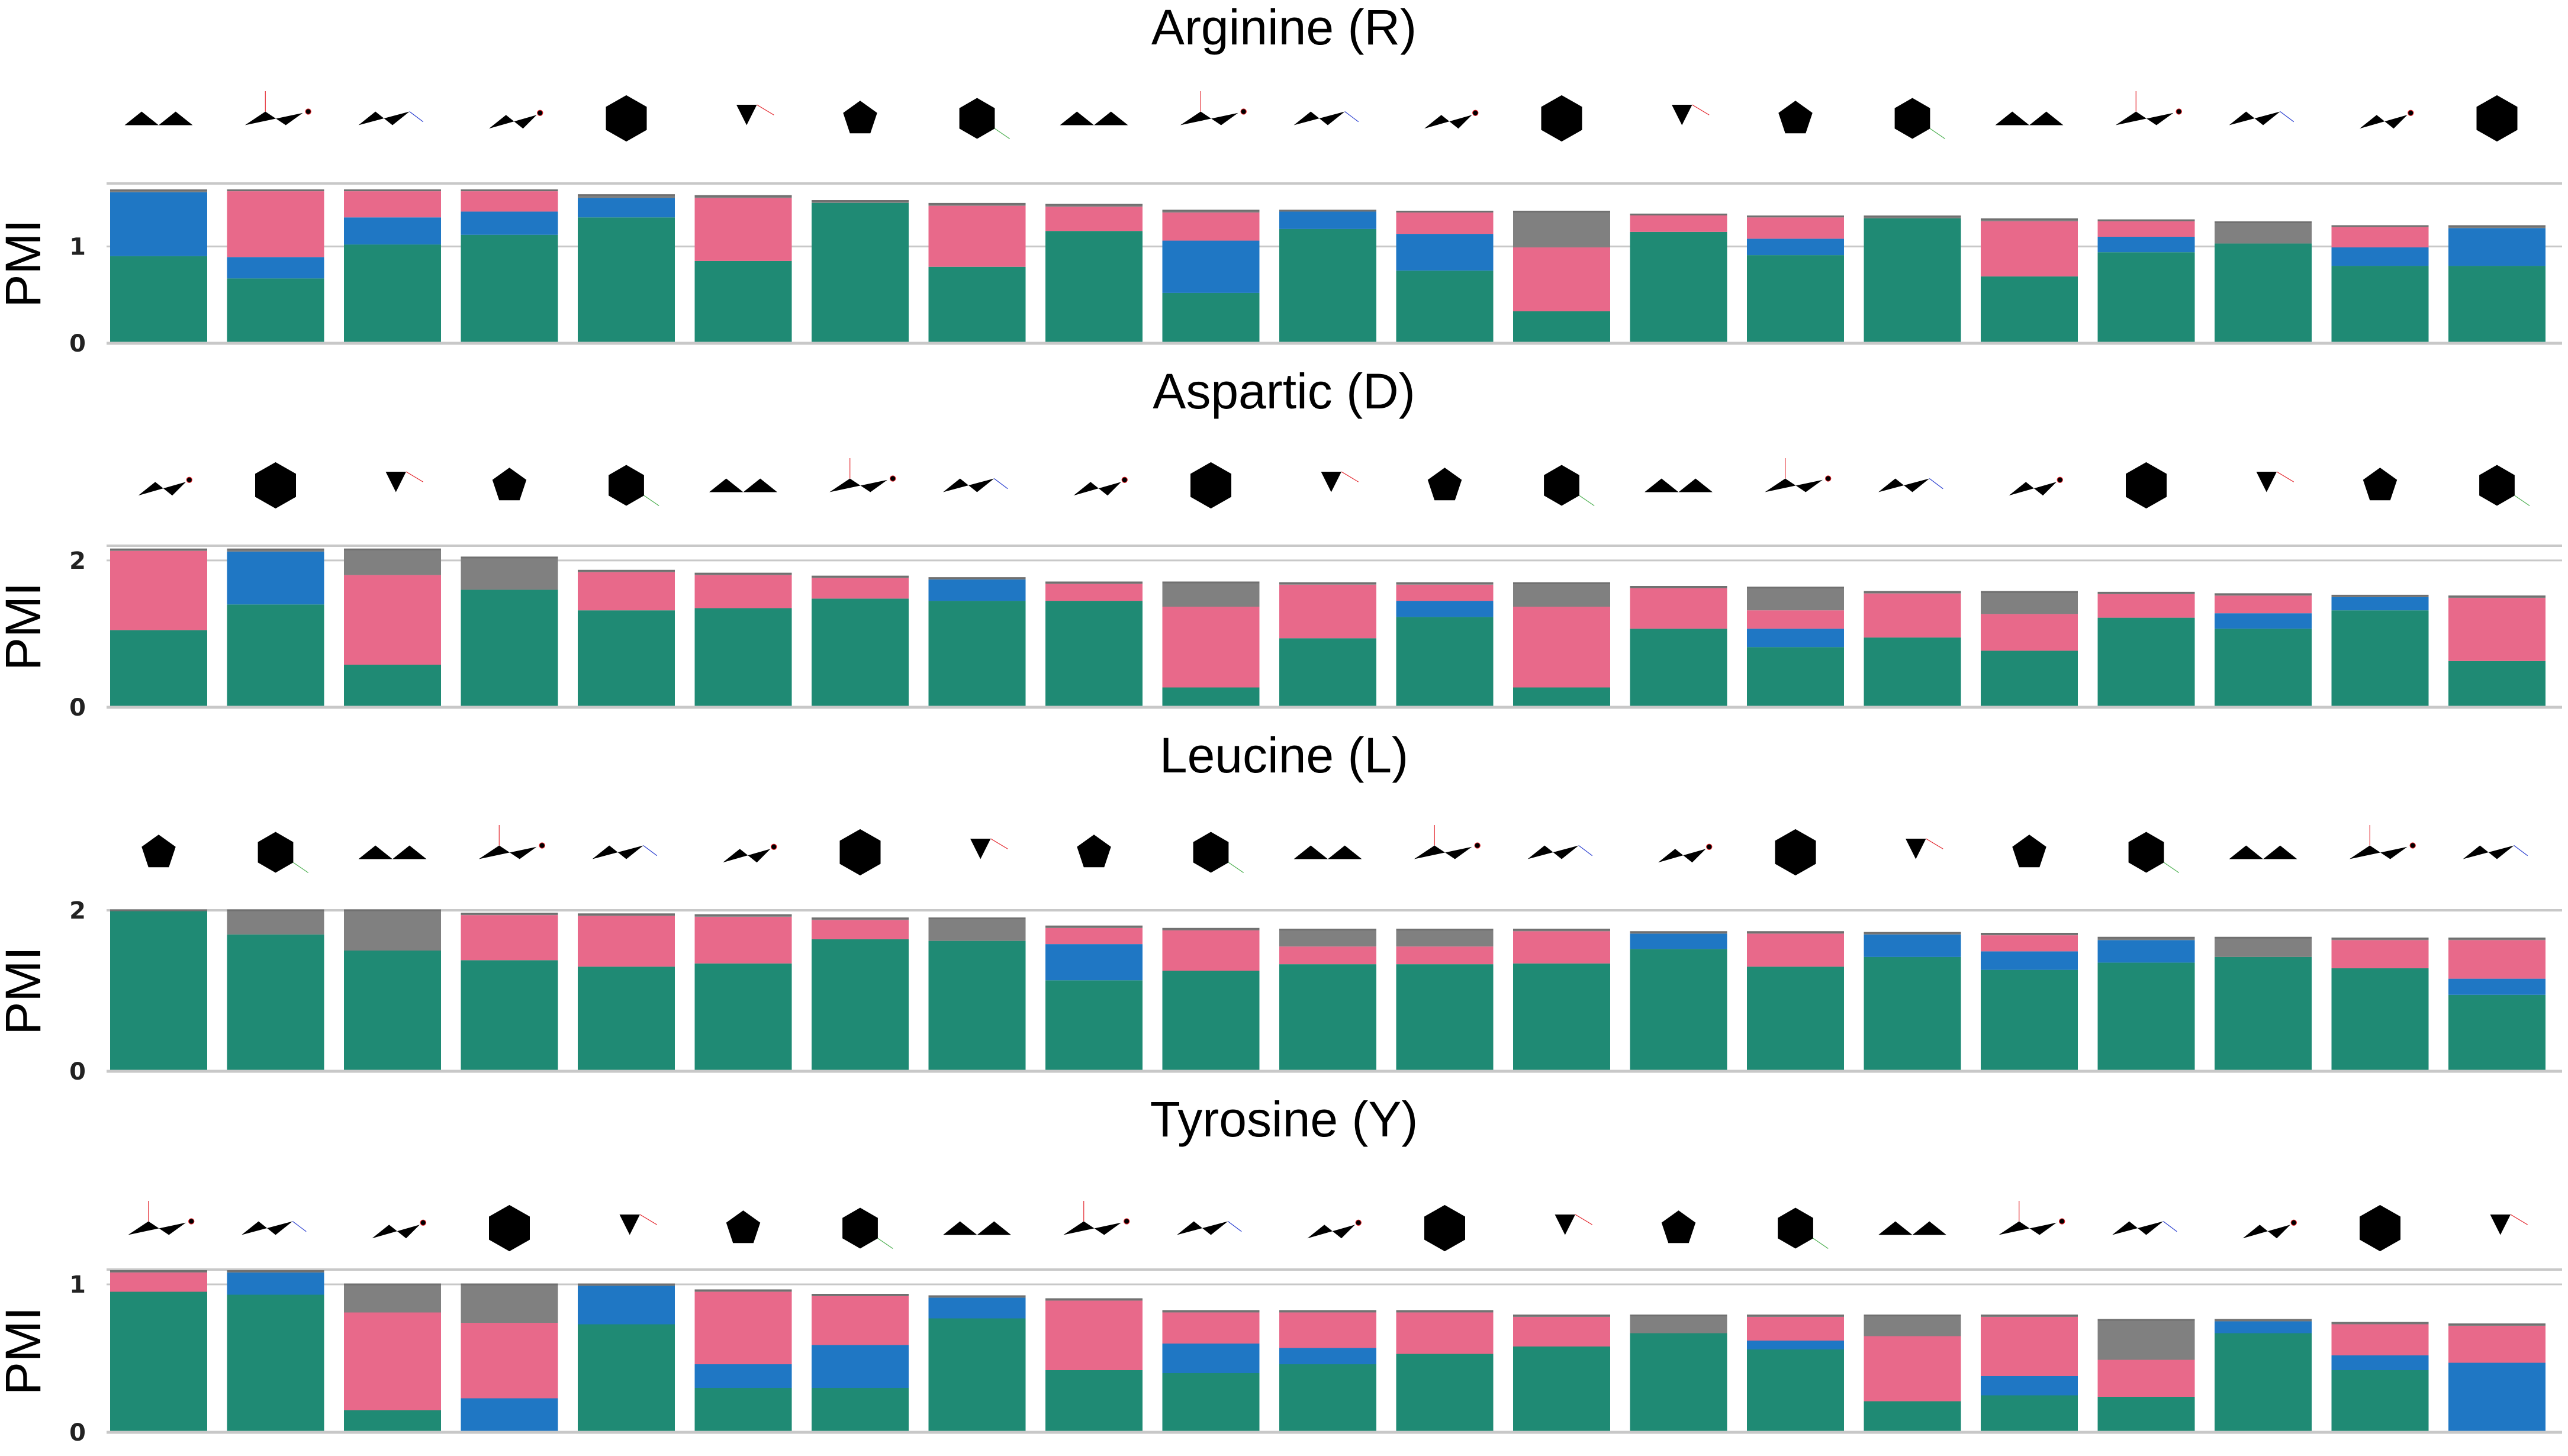  What do you see at coordinates (77, 561) in the screenshot?
I see `y-tick-label: 2` at bounding box center [77, 561].